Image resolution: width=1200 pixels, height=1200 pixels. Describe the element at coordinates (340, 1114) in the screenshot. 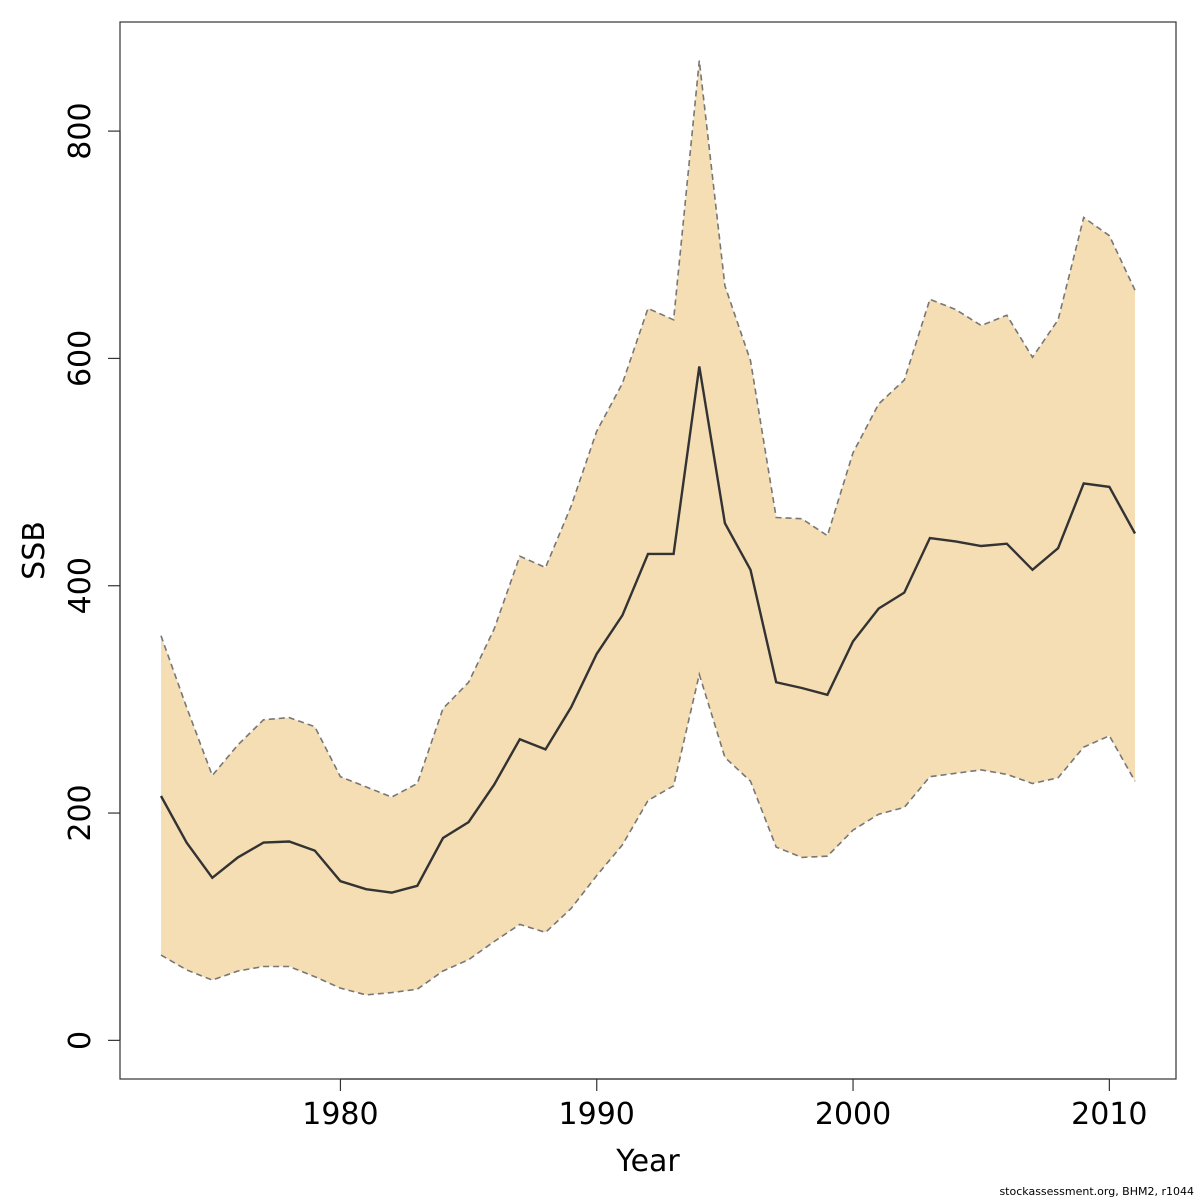

I see `x-tick-label: 1980` at that location.